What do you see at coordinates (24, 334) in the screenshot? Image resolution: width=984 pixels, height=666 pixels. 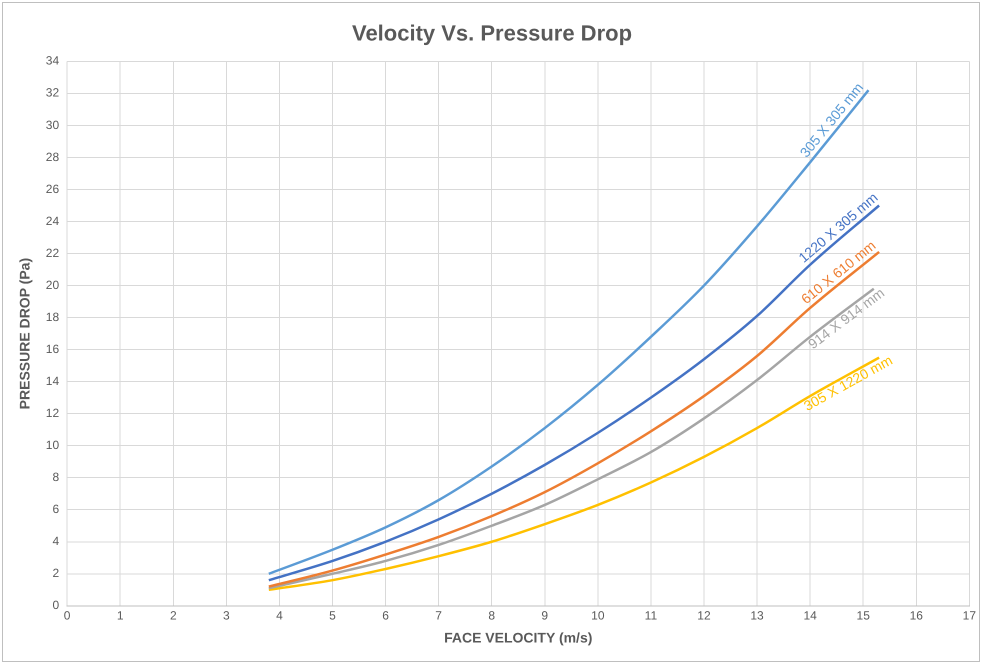 I see `y-axis-title: PRESSURE DROP (Pa)` at bounding box center [24, 334].